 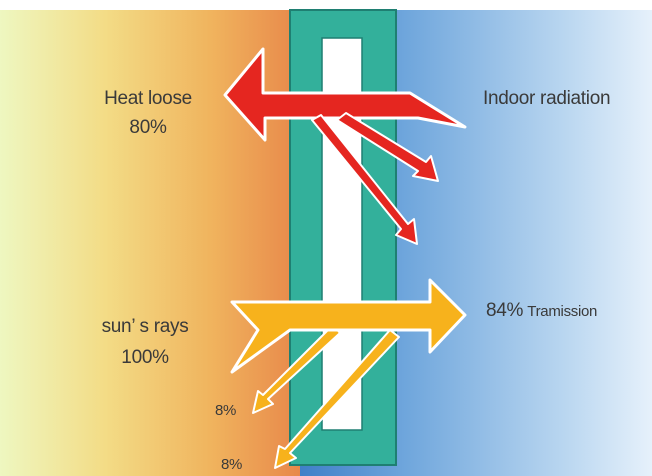 I want to click on transmission-percent: 84%, so click(x=505, y=310).